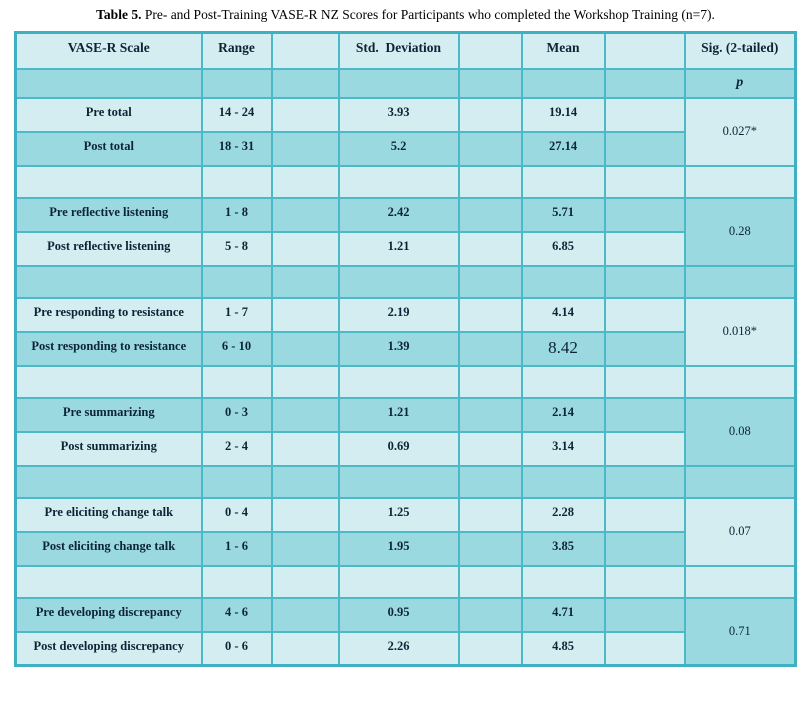  Describe the element at coordinates (108, 514) in the screenshot. I see `cell-scale: Pre eliciting change talk` at that location.